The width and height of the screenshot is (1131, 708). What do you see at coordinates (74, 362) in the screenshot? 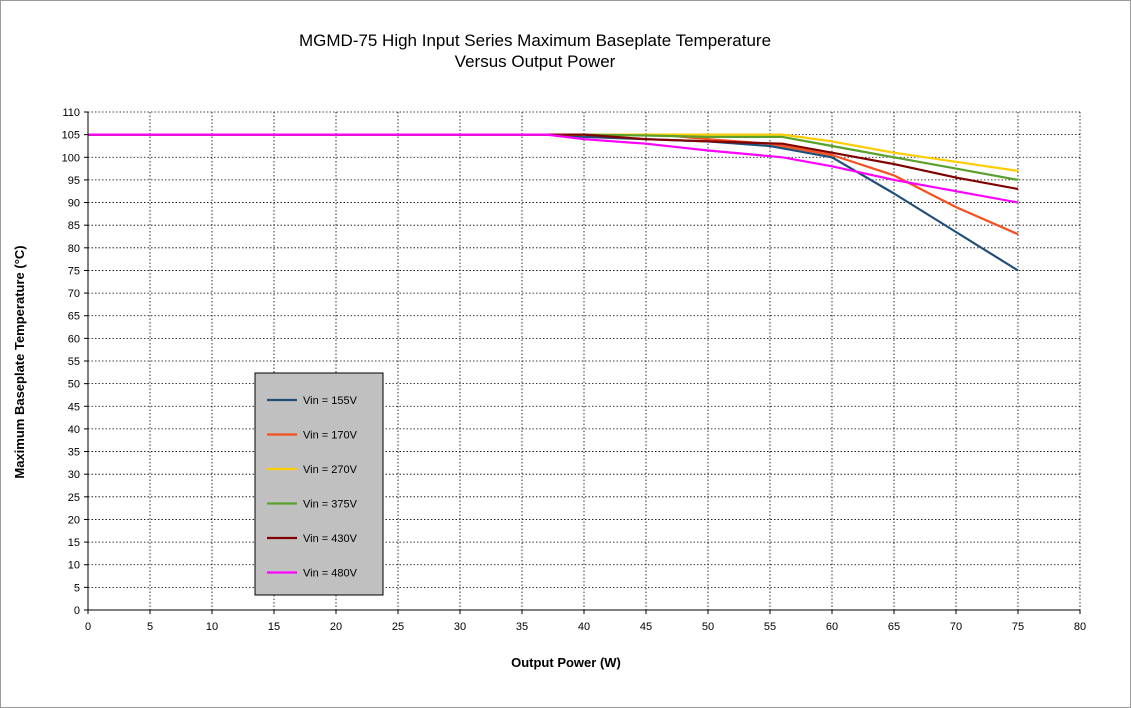
I see `y-tick-label: 55` at bounding box center [74, 362].